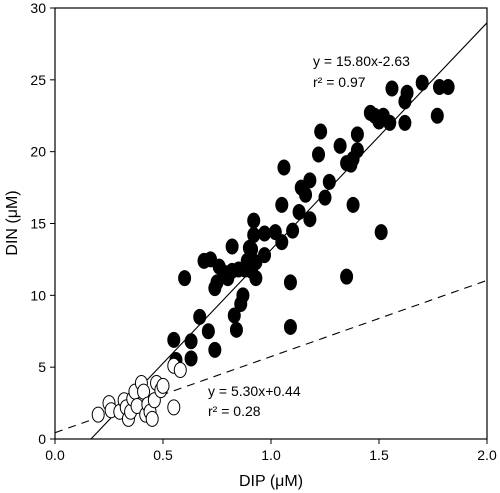  What do you see at coordinates (379, 455) in the screenshot?
I see `x-tick-label: 1.5` at bounding box center [379, 455].